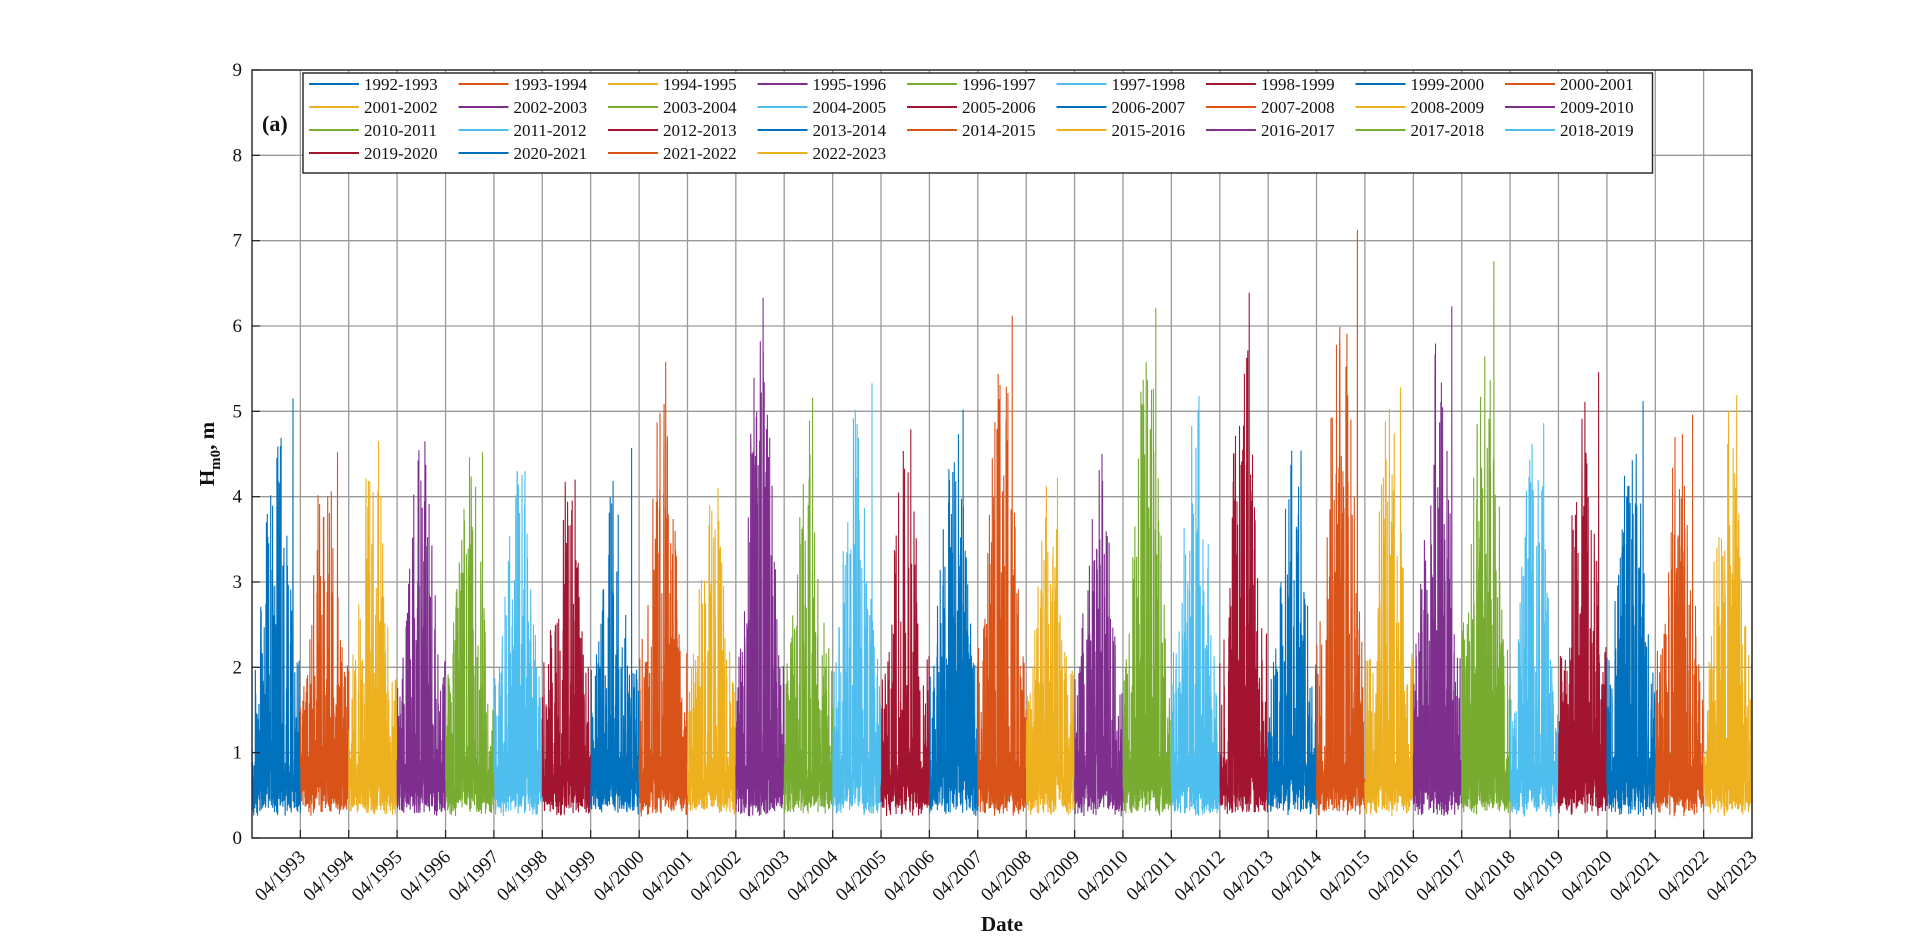 This screenshot has height=941, width=1920. What do you see at coordinates (1538, 876) in the screenshot?
I see `x-tick-label: 04/2019` at bounding box center [1538, 876].